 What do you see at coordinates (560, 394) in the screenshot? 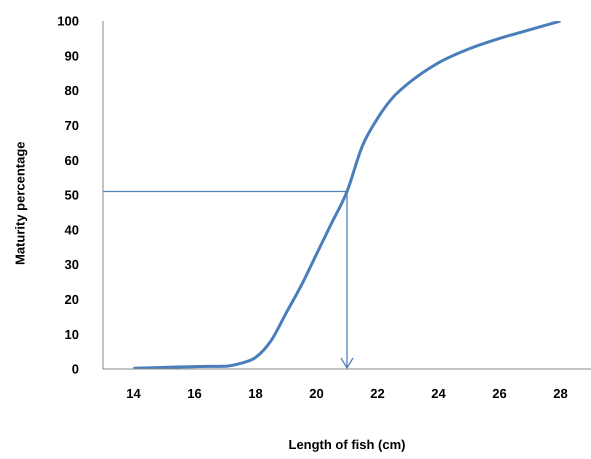
I see `x-tick-label: 28` at bounding box center [560, 394].